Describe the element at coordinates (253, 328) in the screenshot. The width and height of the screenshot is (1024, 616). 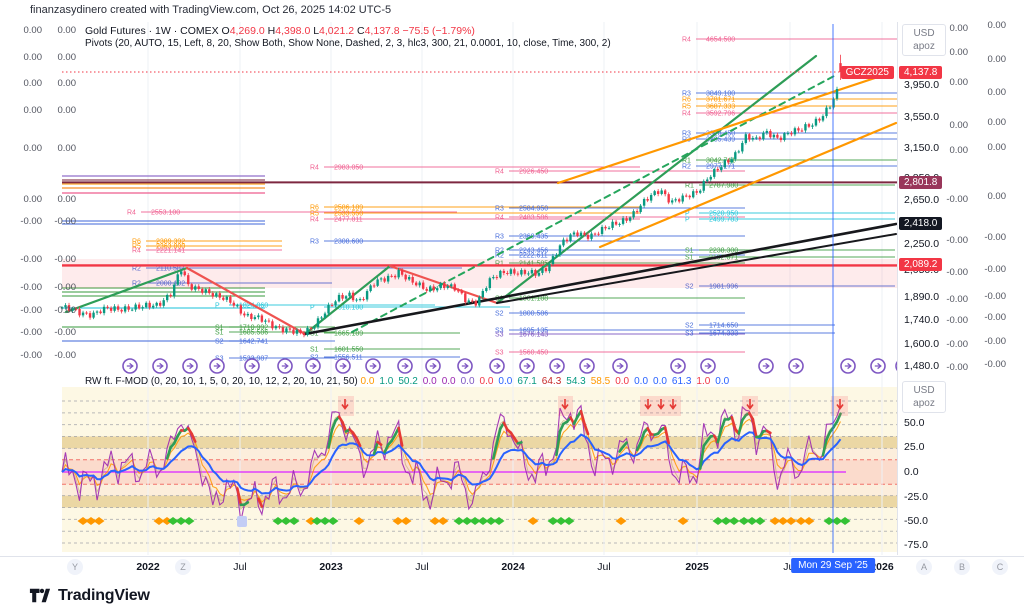
I see `pivot-value: 1710.992` at that location.